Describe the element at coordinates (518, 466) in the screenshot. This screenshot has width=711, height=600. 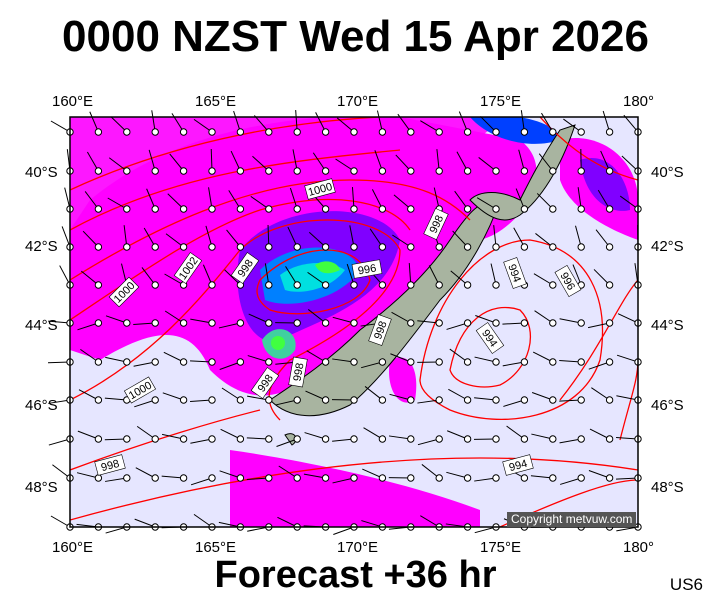
I see `svg-text: 994` at that location.